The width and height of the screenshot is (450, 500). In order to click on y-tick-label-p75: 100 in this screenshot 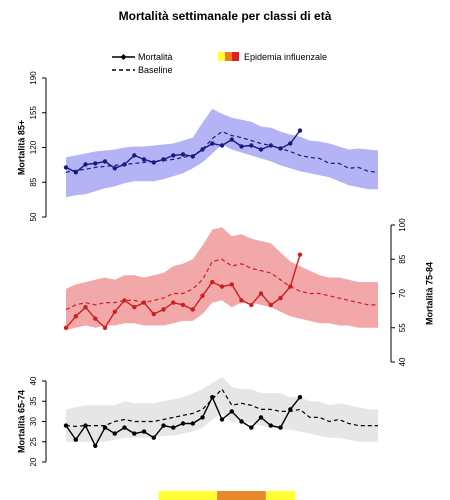, I will do `click(402, 225)`.